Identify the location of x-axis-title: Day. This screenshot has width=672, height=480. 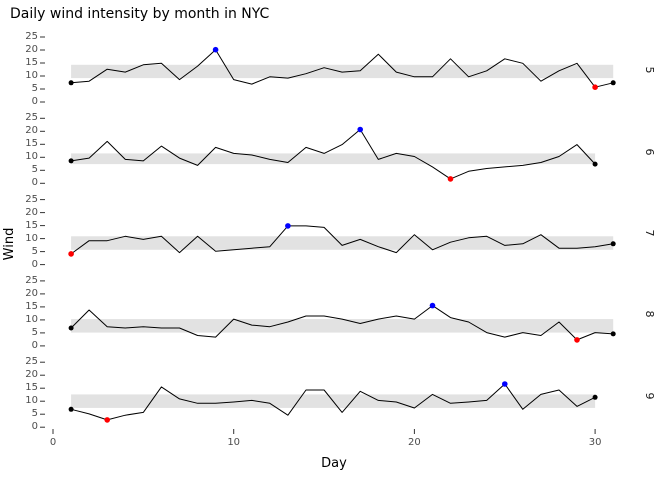
(334, 463).